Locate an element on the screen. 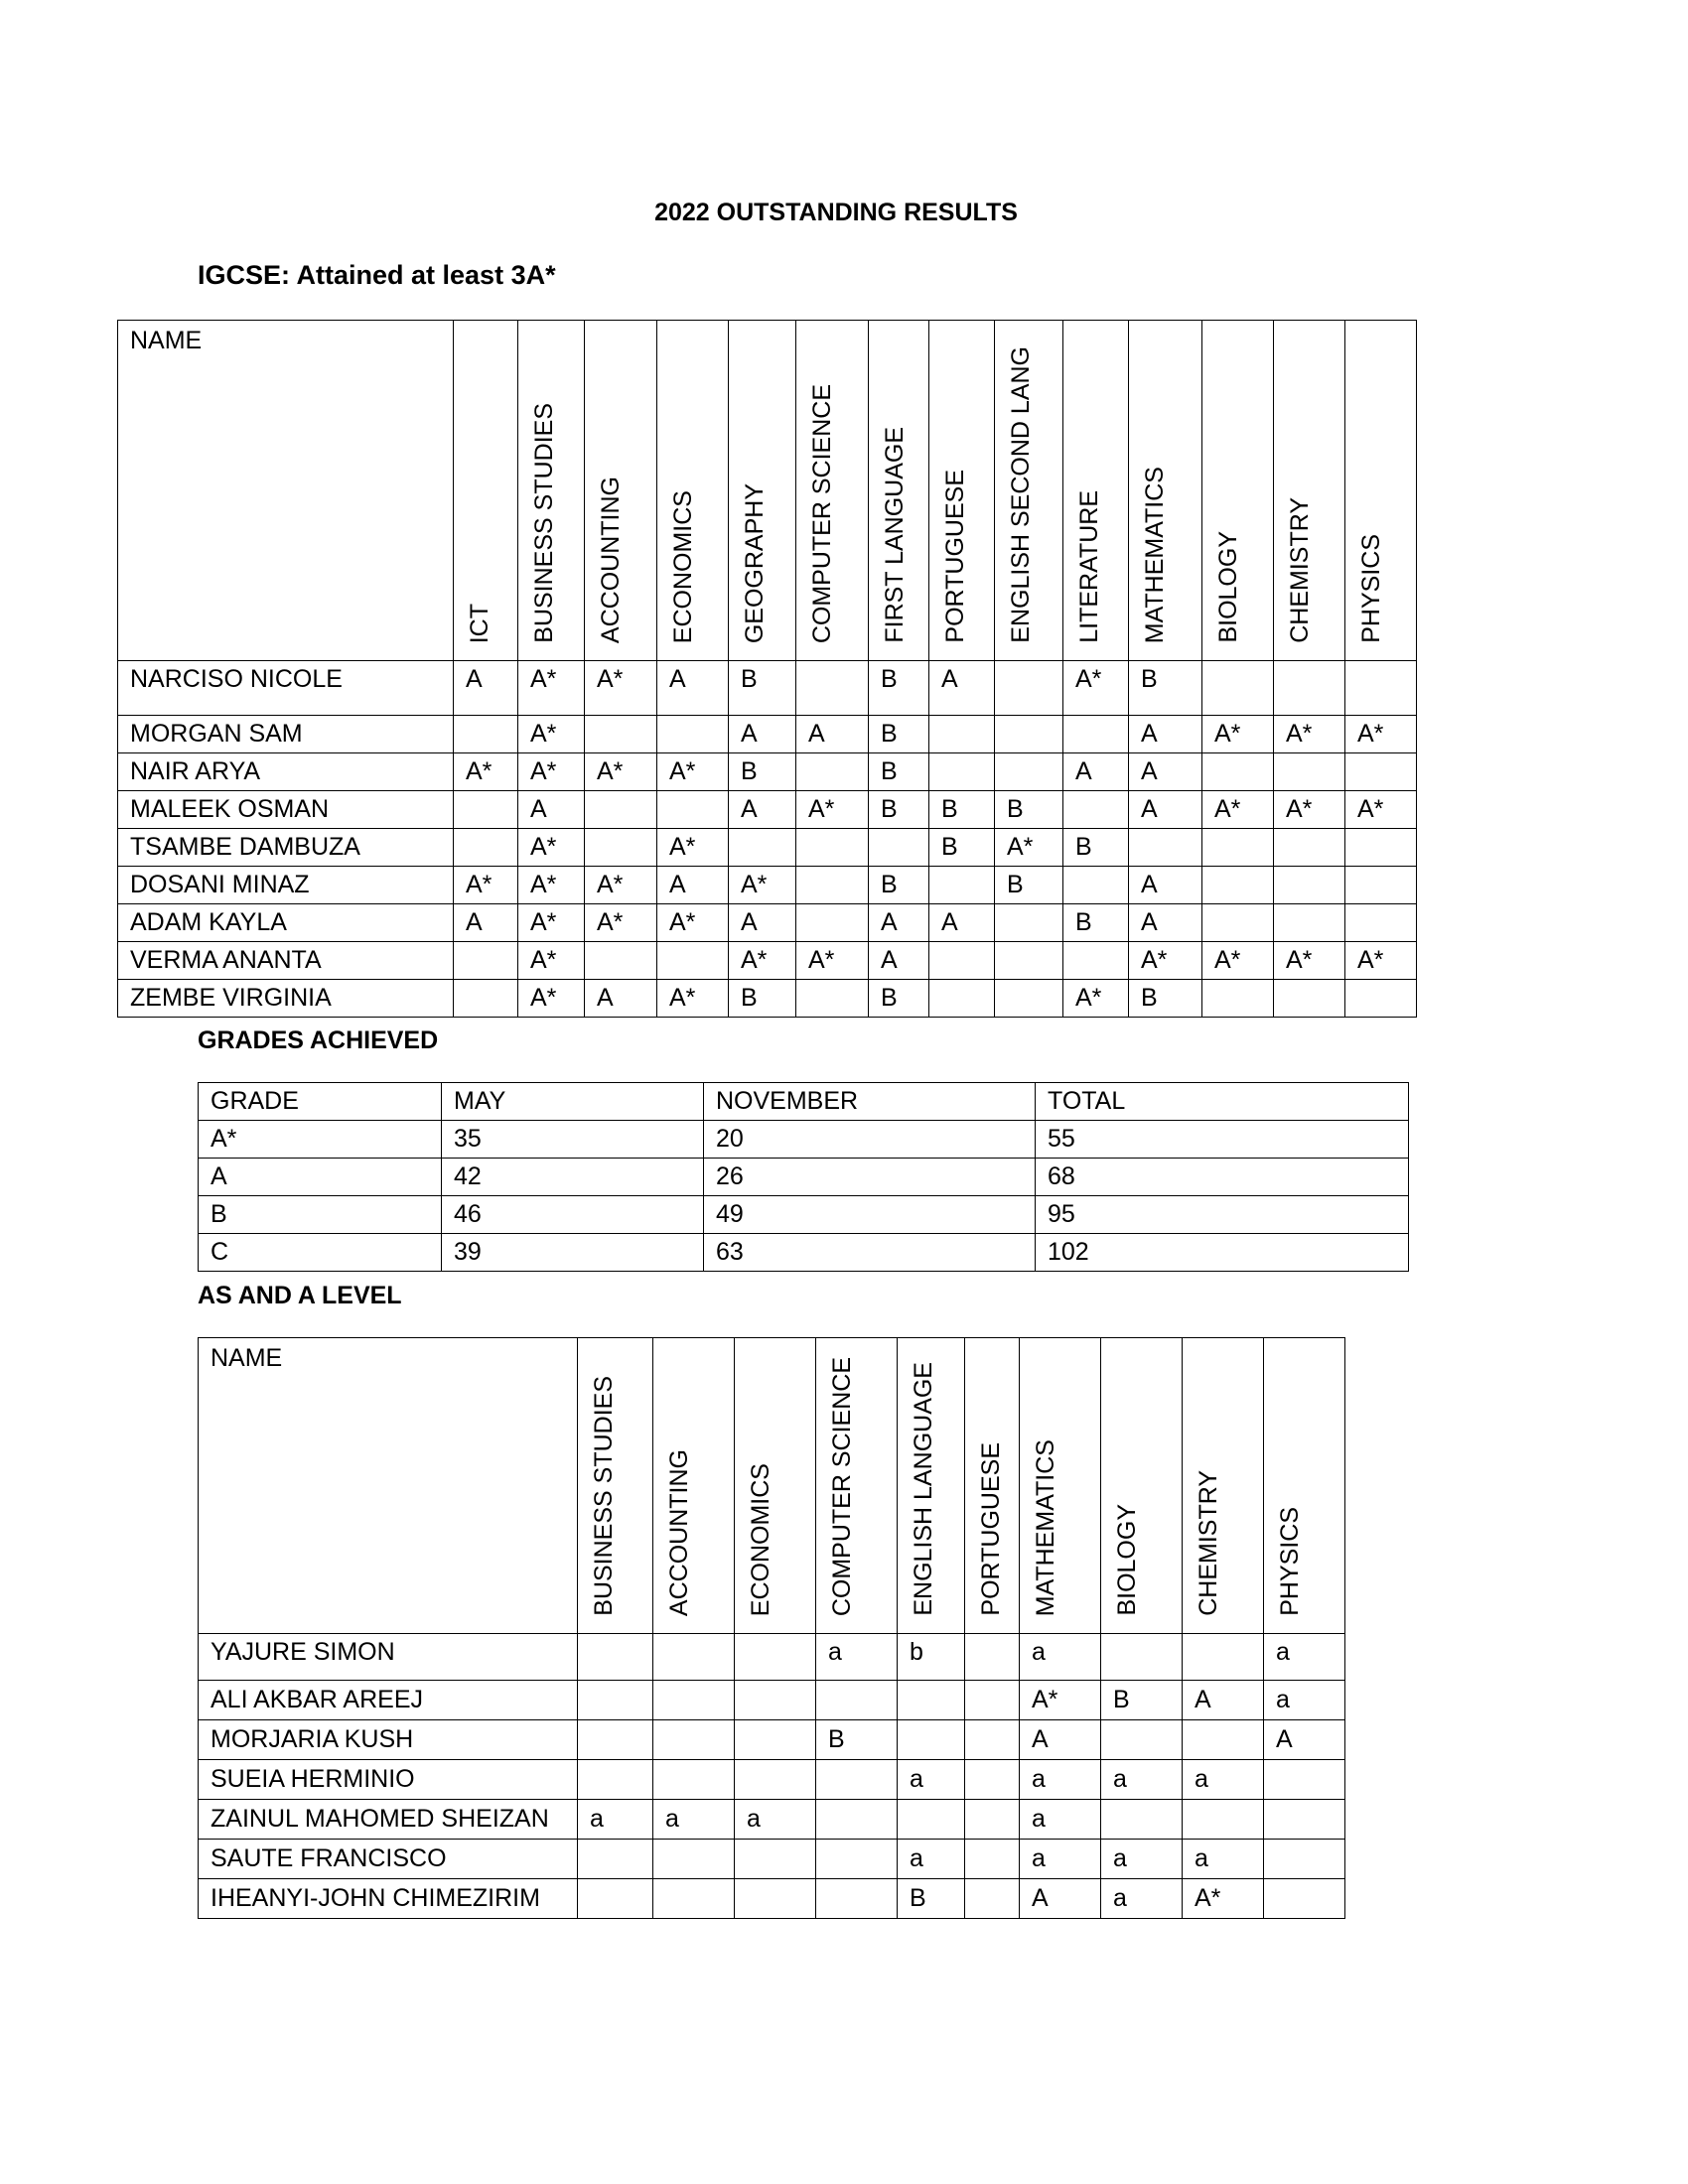  count-cell: 49 is located at coordinates (869, 1214).